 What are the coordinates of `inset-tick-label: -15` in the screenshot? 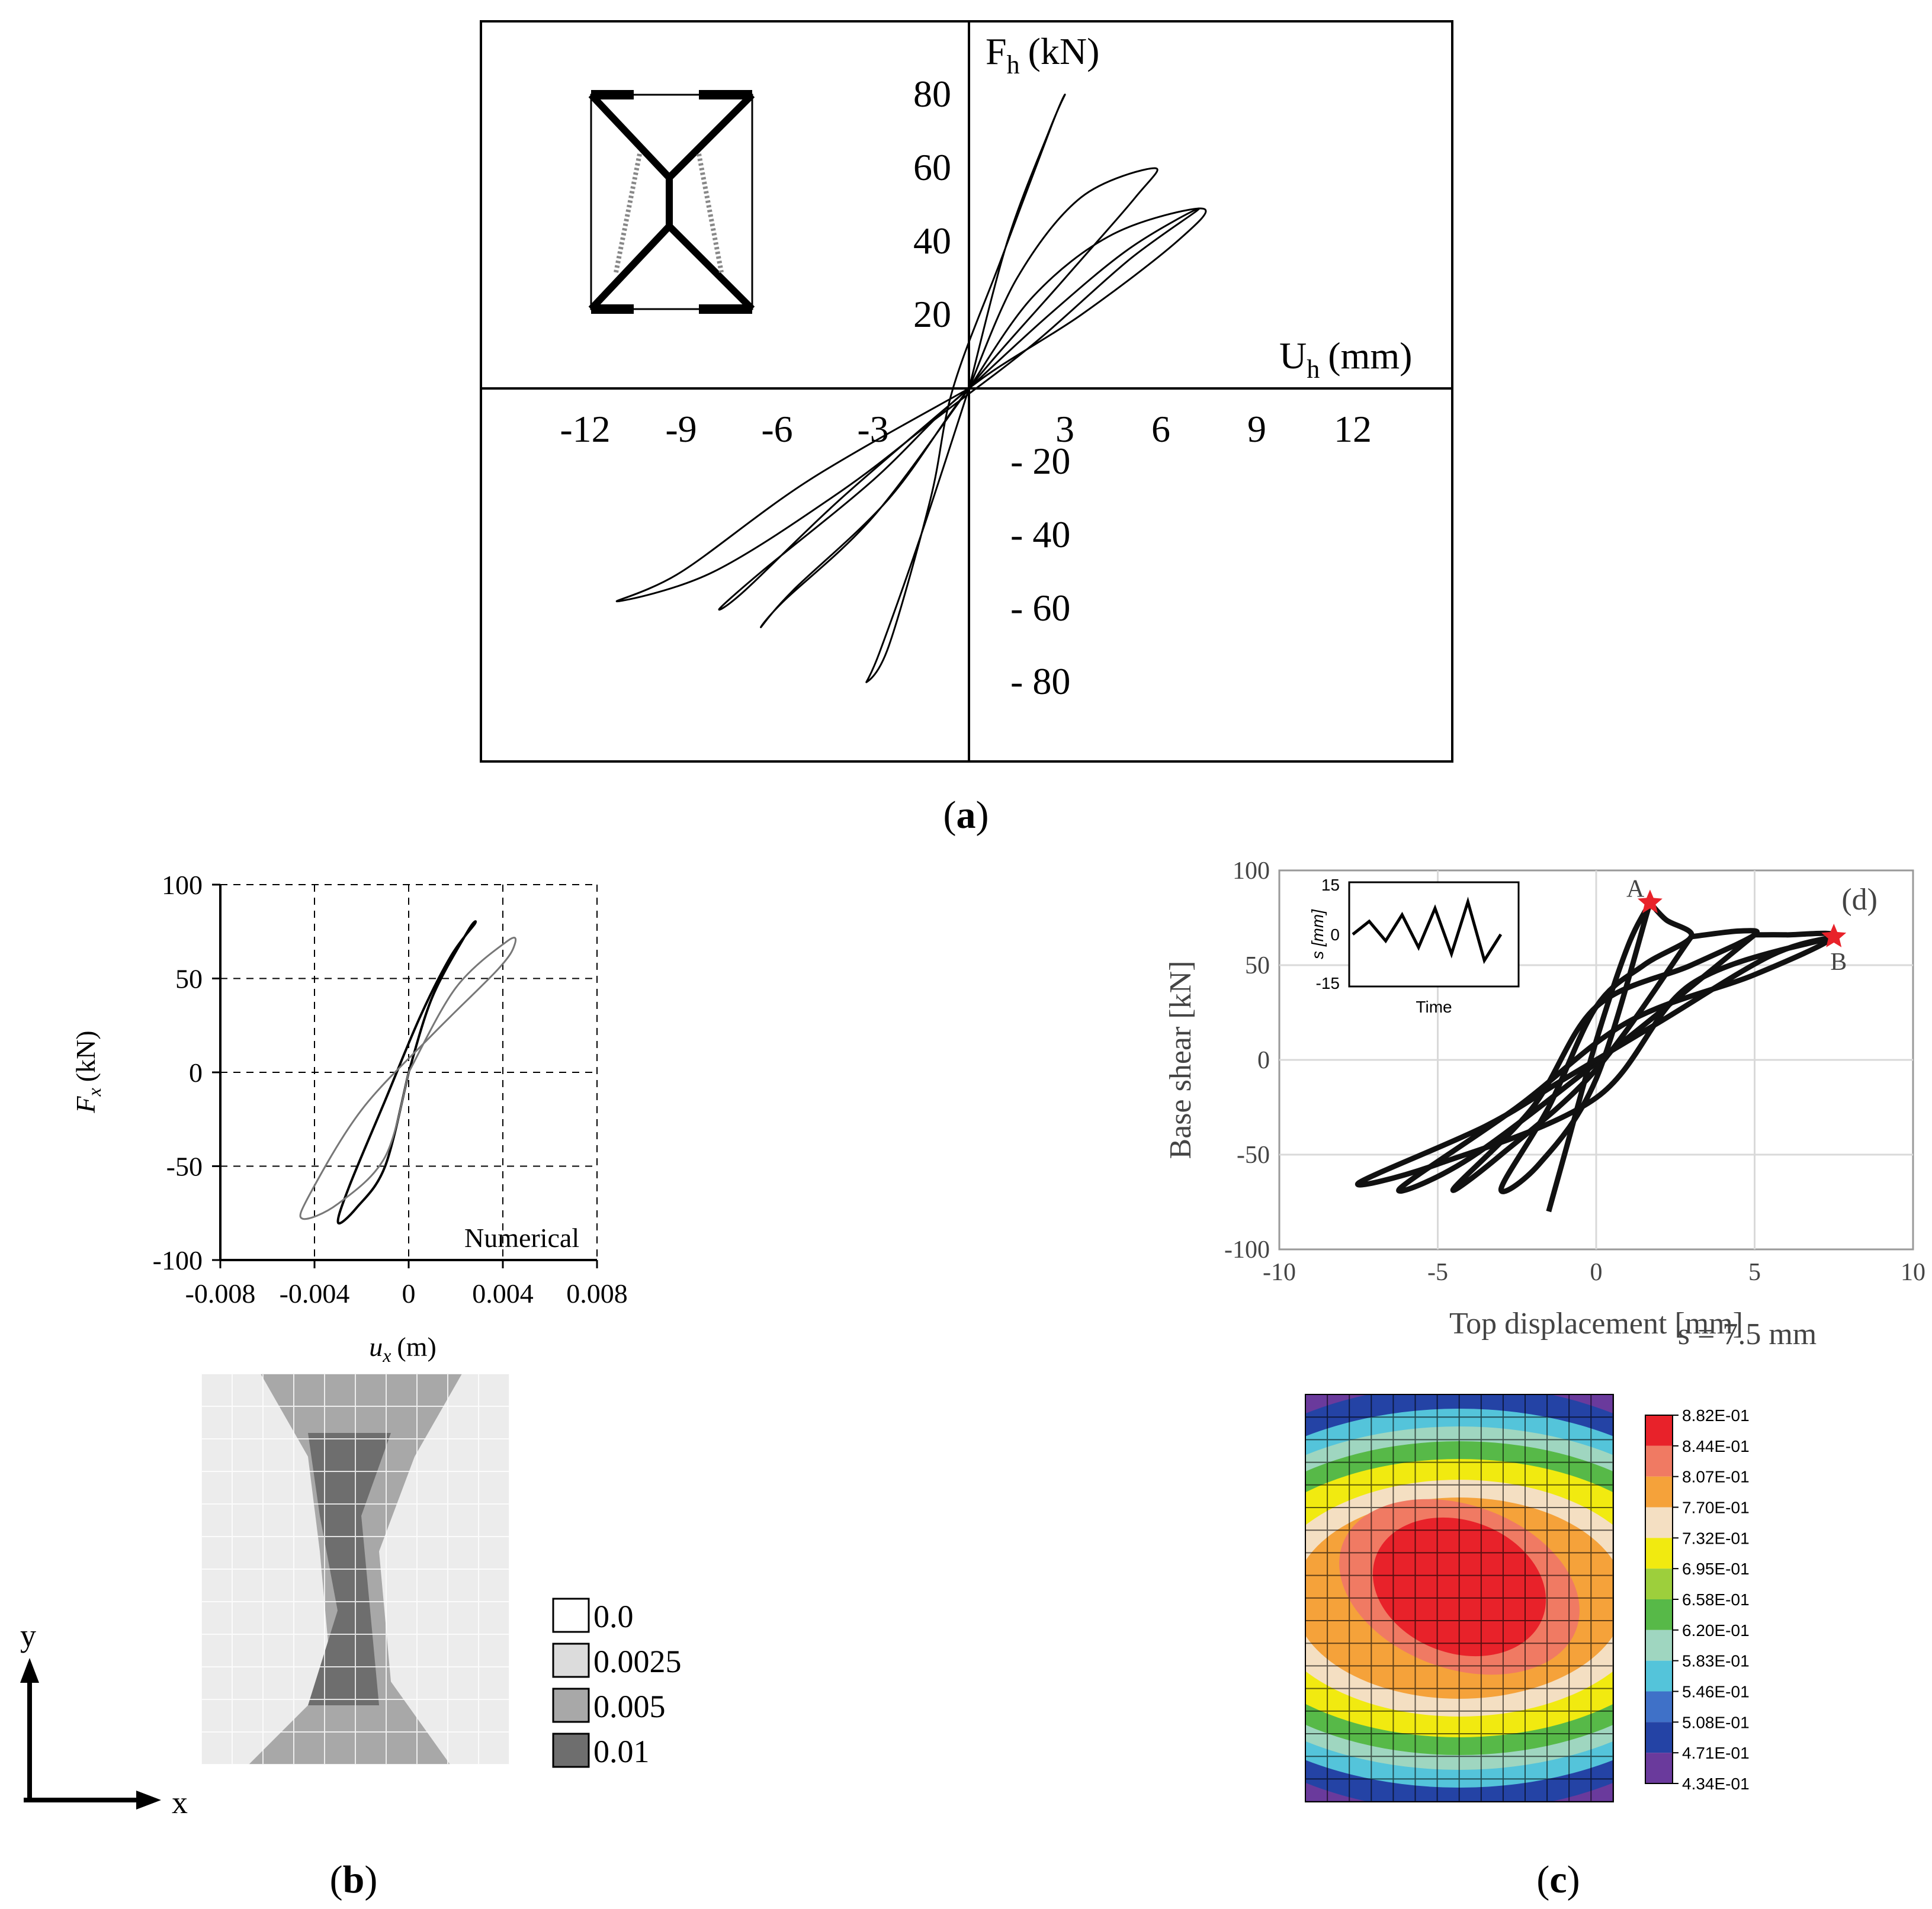 It's located at (1328, 983).